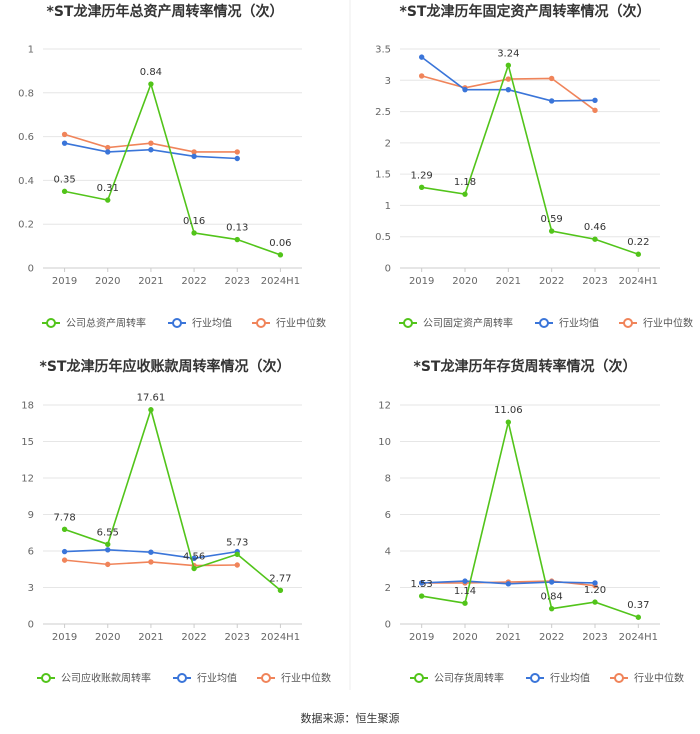 The image size is (700, 734). What do you see at coordinates (383, 50) in the screenshot?
I see `y-tick-label: 3.5` at bounding box center [383, 50].